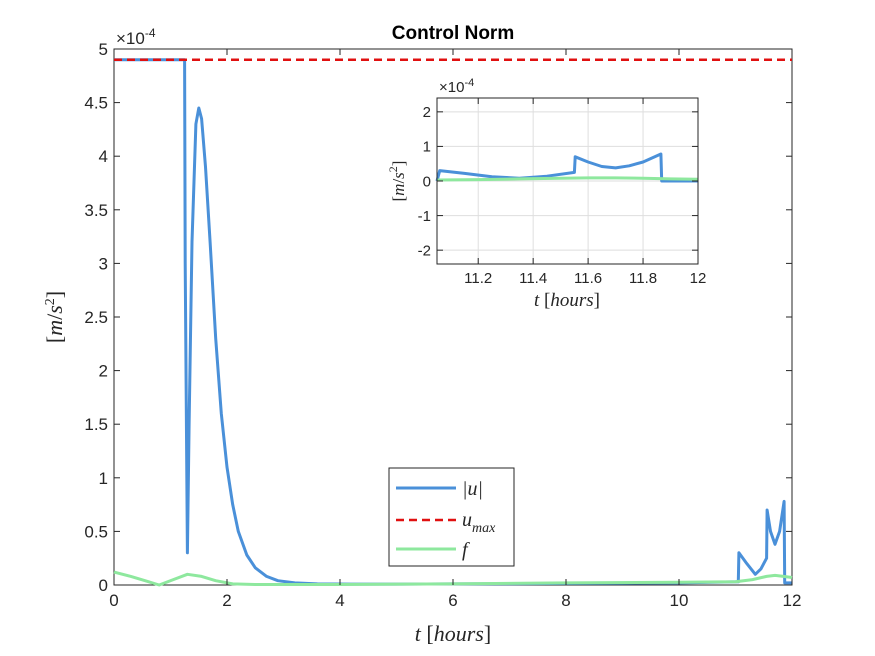 This screenshot has height=656, width=875. What do you see at coordinates (96, 210) in the screenshot?
I see `y-tick-label: 3.5` at bounding box center [96, 210].